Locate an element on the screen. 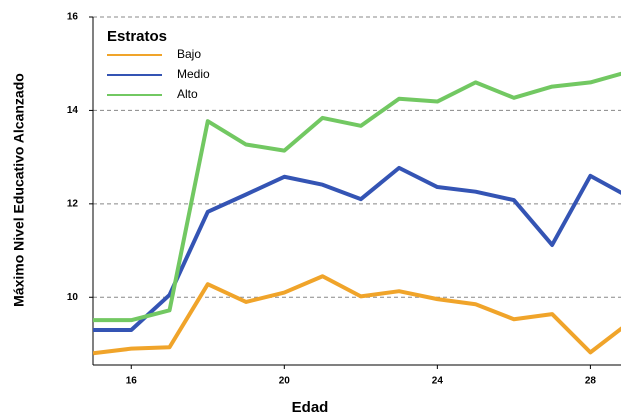 The width and height of the screenshot is (621, 419). x-tick-label: 24 is located at coordinates (438, 381).